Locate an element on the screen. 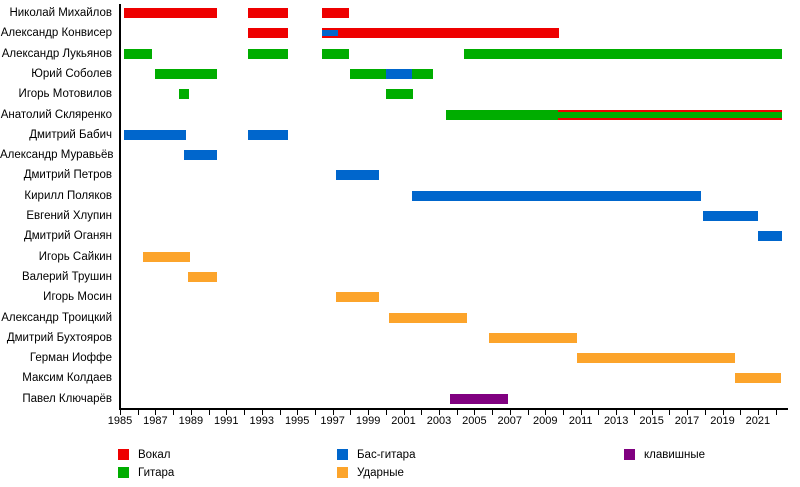 This screenshot has width=800, height=487. axis-year-label: 2007 is located at coordinates (510, 421).